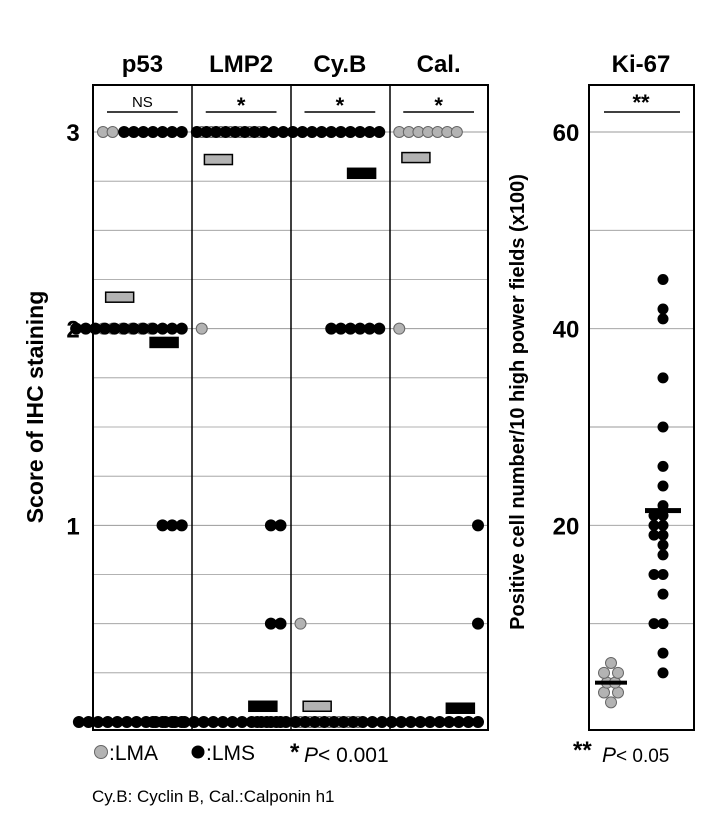 The width and height of the screenshot is (709, 824). What do you see at coordinates (142, 102) in the screenshot?
I see `significance-label: NS` at bounding box center [142, 102].